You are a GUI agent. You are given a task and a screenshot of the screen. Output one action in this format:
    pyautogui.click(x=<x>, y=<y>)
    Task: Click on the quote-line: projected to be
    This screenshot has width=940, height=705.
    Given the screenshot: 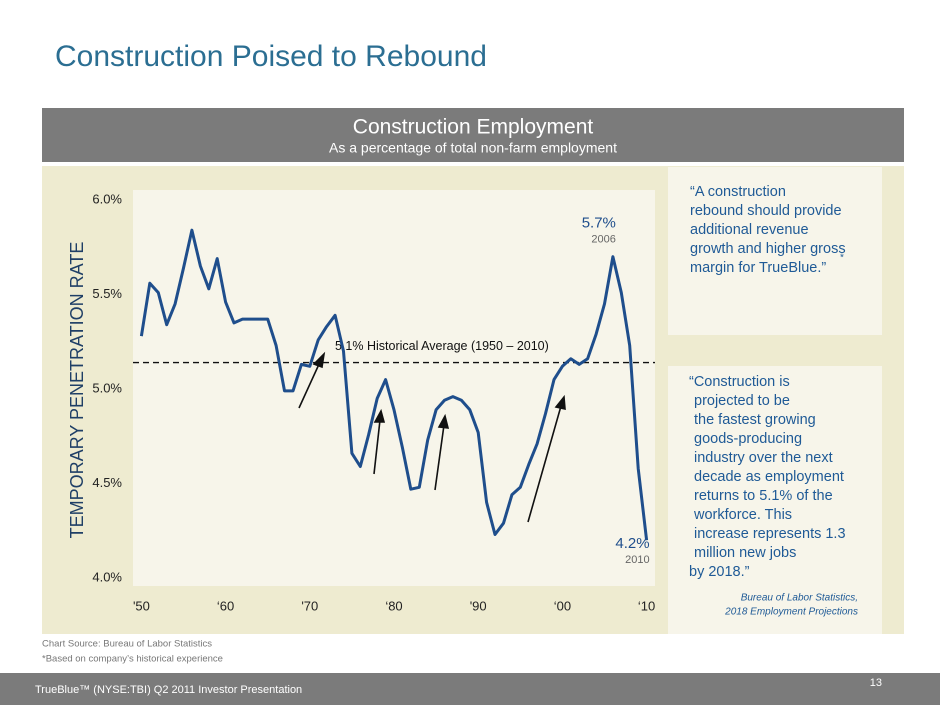 What is the action you would take?
    pyautogui.click(x=742, y=401)
    